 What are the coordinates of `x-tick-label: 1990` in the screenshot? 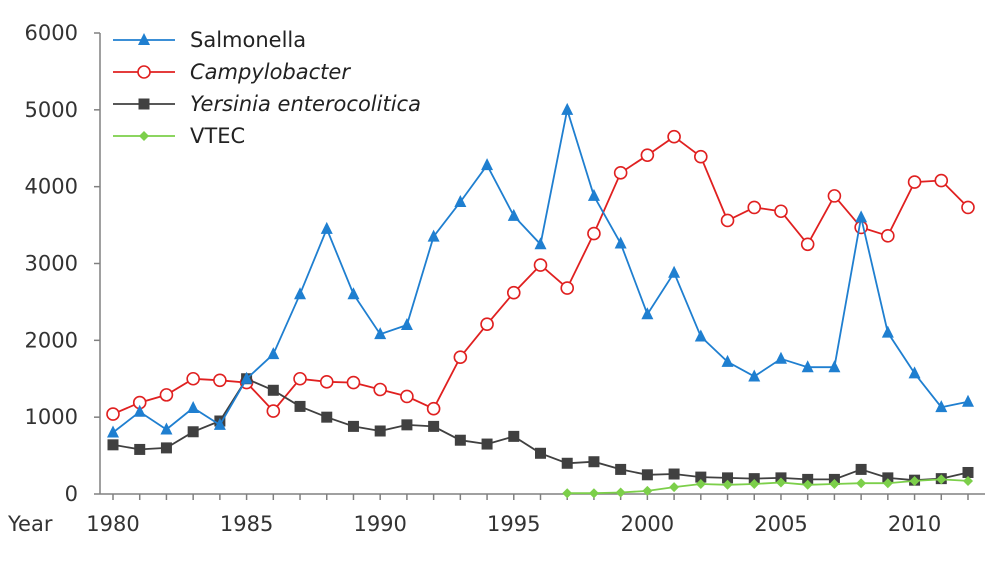 It's located at (379, 524).